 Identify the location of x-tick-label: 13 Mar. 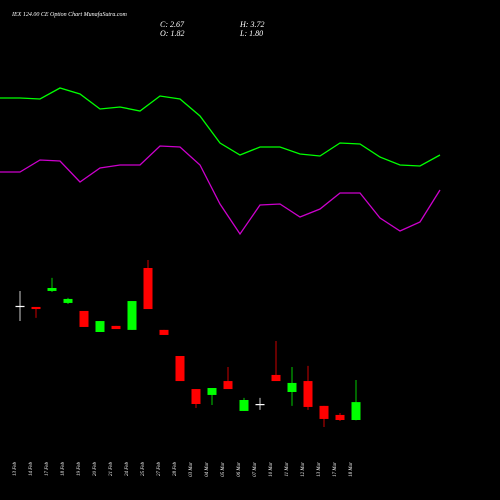
(319, 469).